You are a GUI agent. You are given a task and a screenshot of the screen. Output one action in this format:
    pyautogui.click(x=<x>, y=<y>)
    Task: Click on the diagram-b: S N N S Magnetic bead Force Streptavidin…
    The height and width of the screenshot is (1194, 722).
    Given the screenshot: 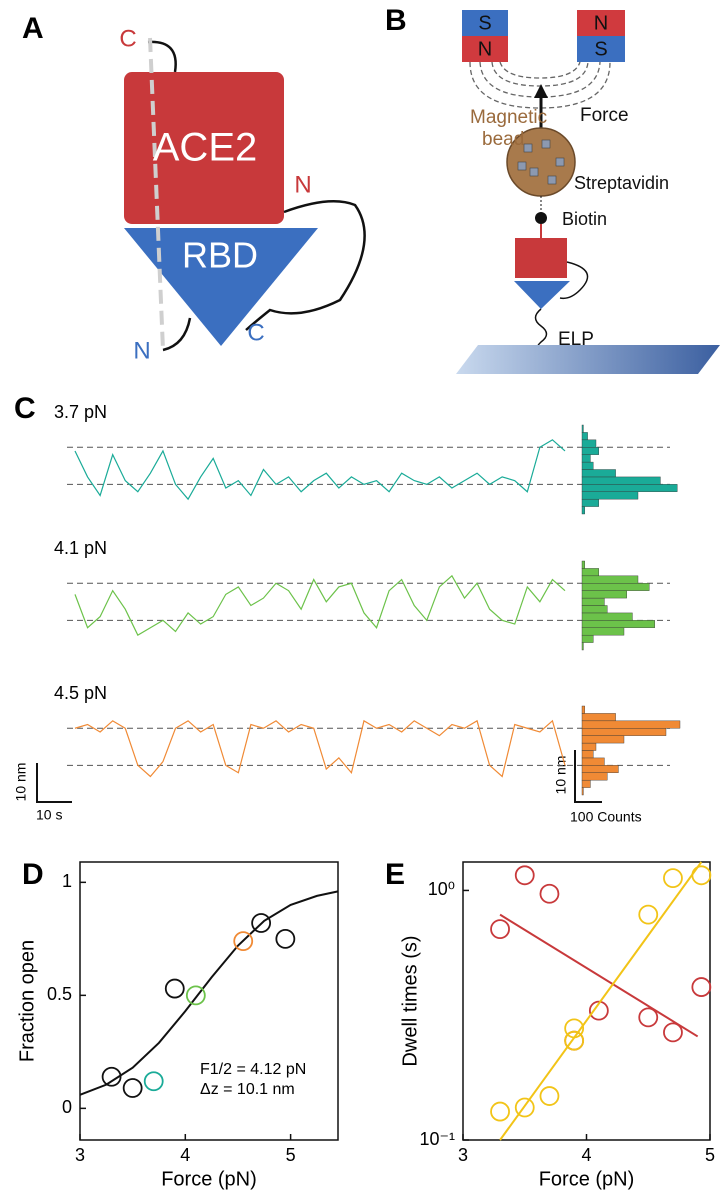 What is the action you would take?
    pyautogui.click(x=588, y=192)
    